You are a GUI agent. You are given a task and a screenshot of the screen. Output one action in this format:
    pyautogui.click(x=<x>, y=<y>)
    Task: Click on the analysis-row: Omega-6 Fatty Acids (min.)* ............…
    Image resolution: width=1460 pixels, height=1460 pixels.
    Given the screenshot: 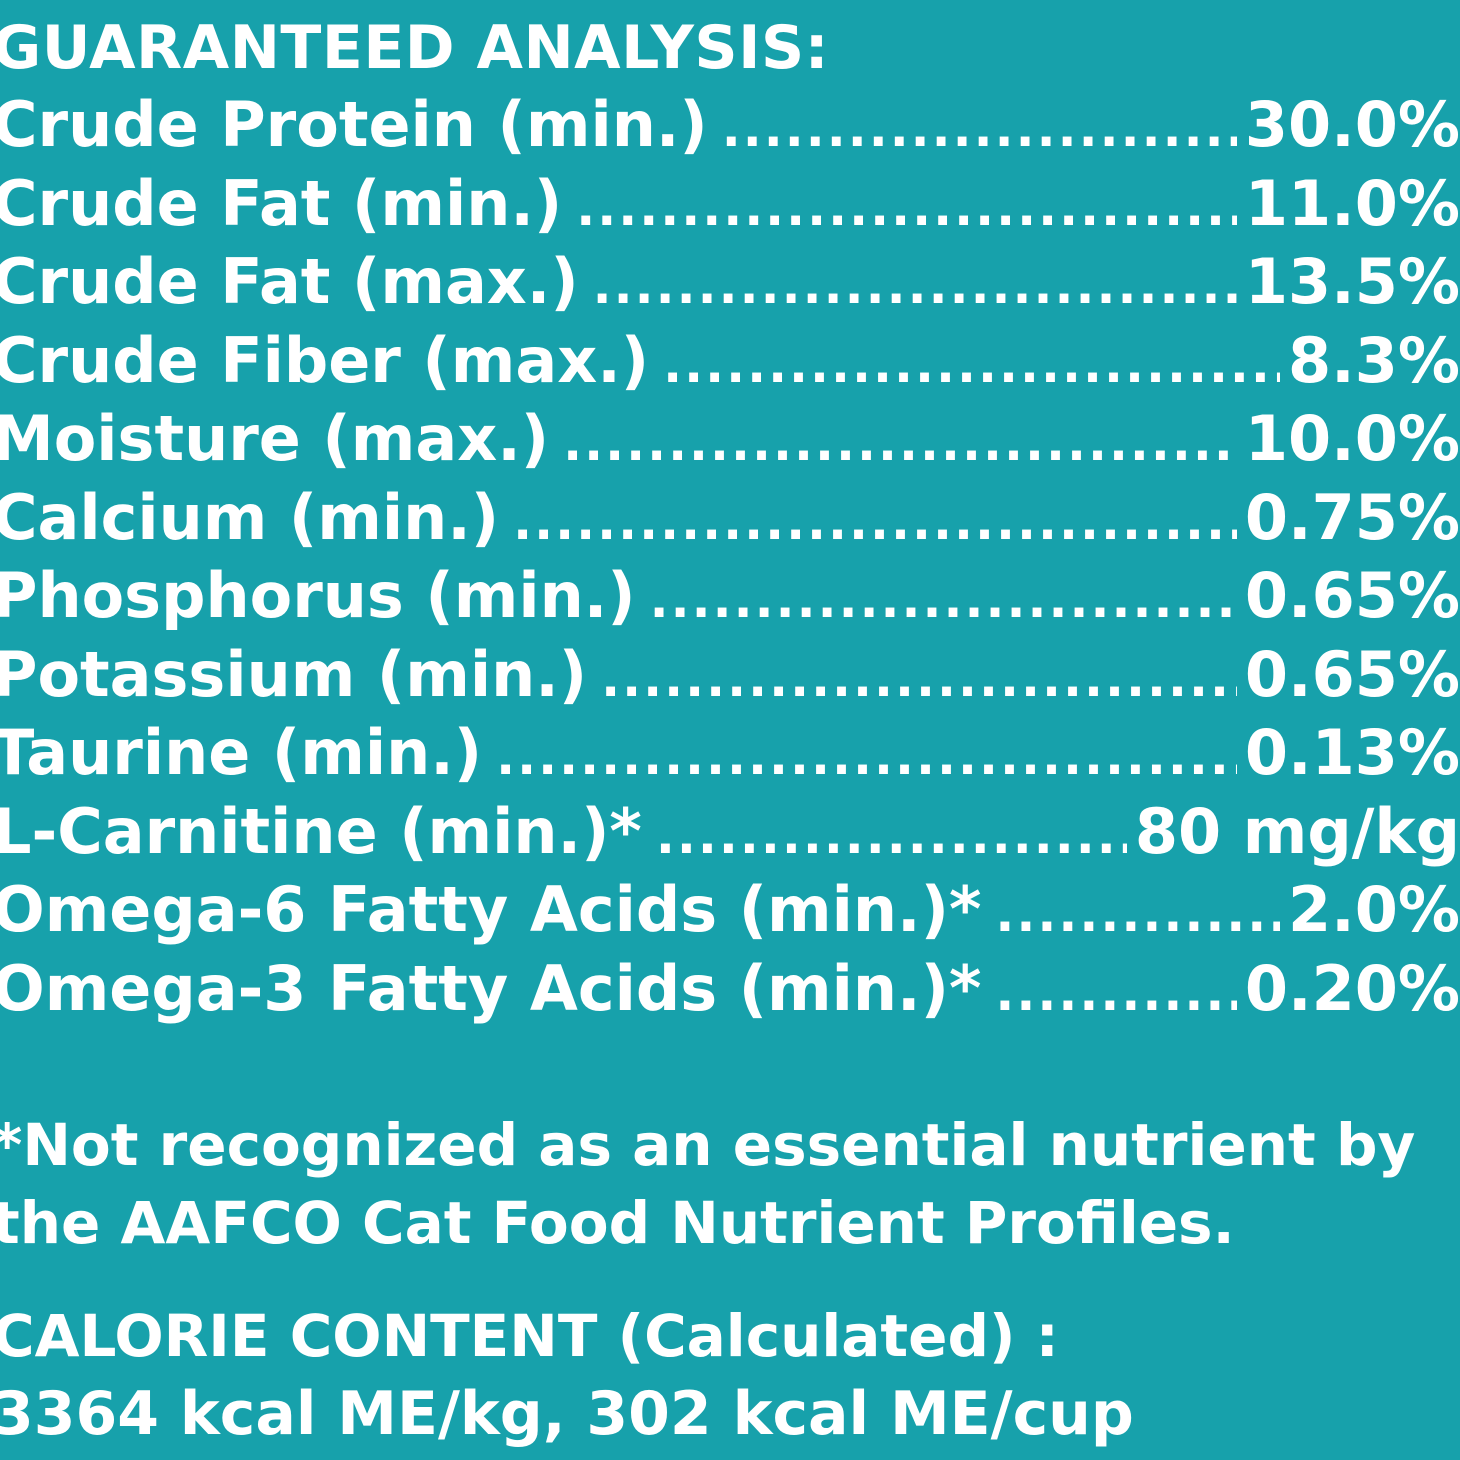 What is the action you would take?
    pyautogui.click(x=730, y=910)
    